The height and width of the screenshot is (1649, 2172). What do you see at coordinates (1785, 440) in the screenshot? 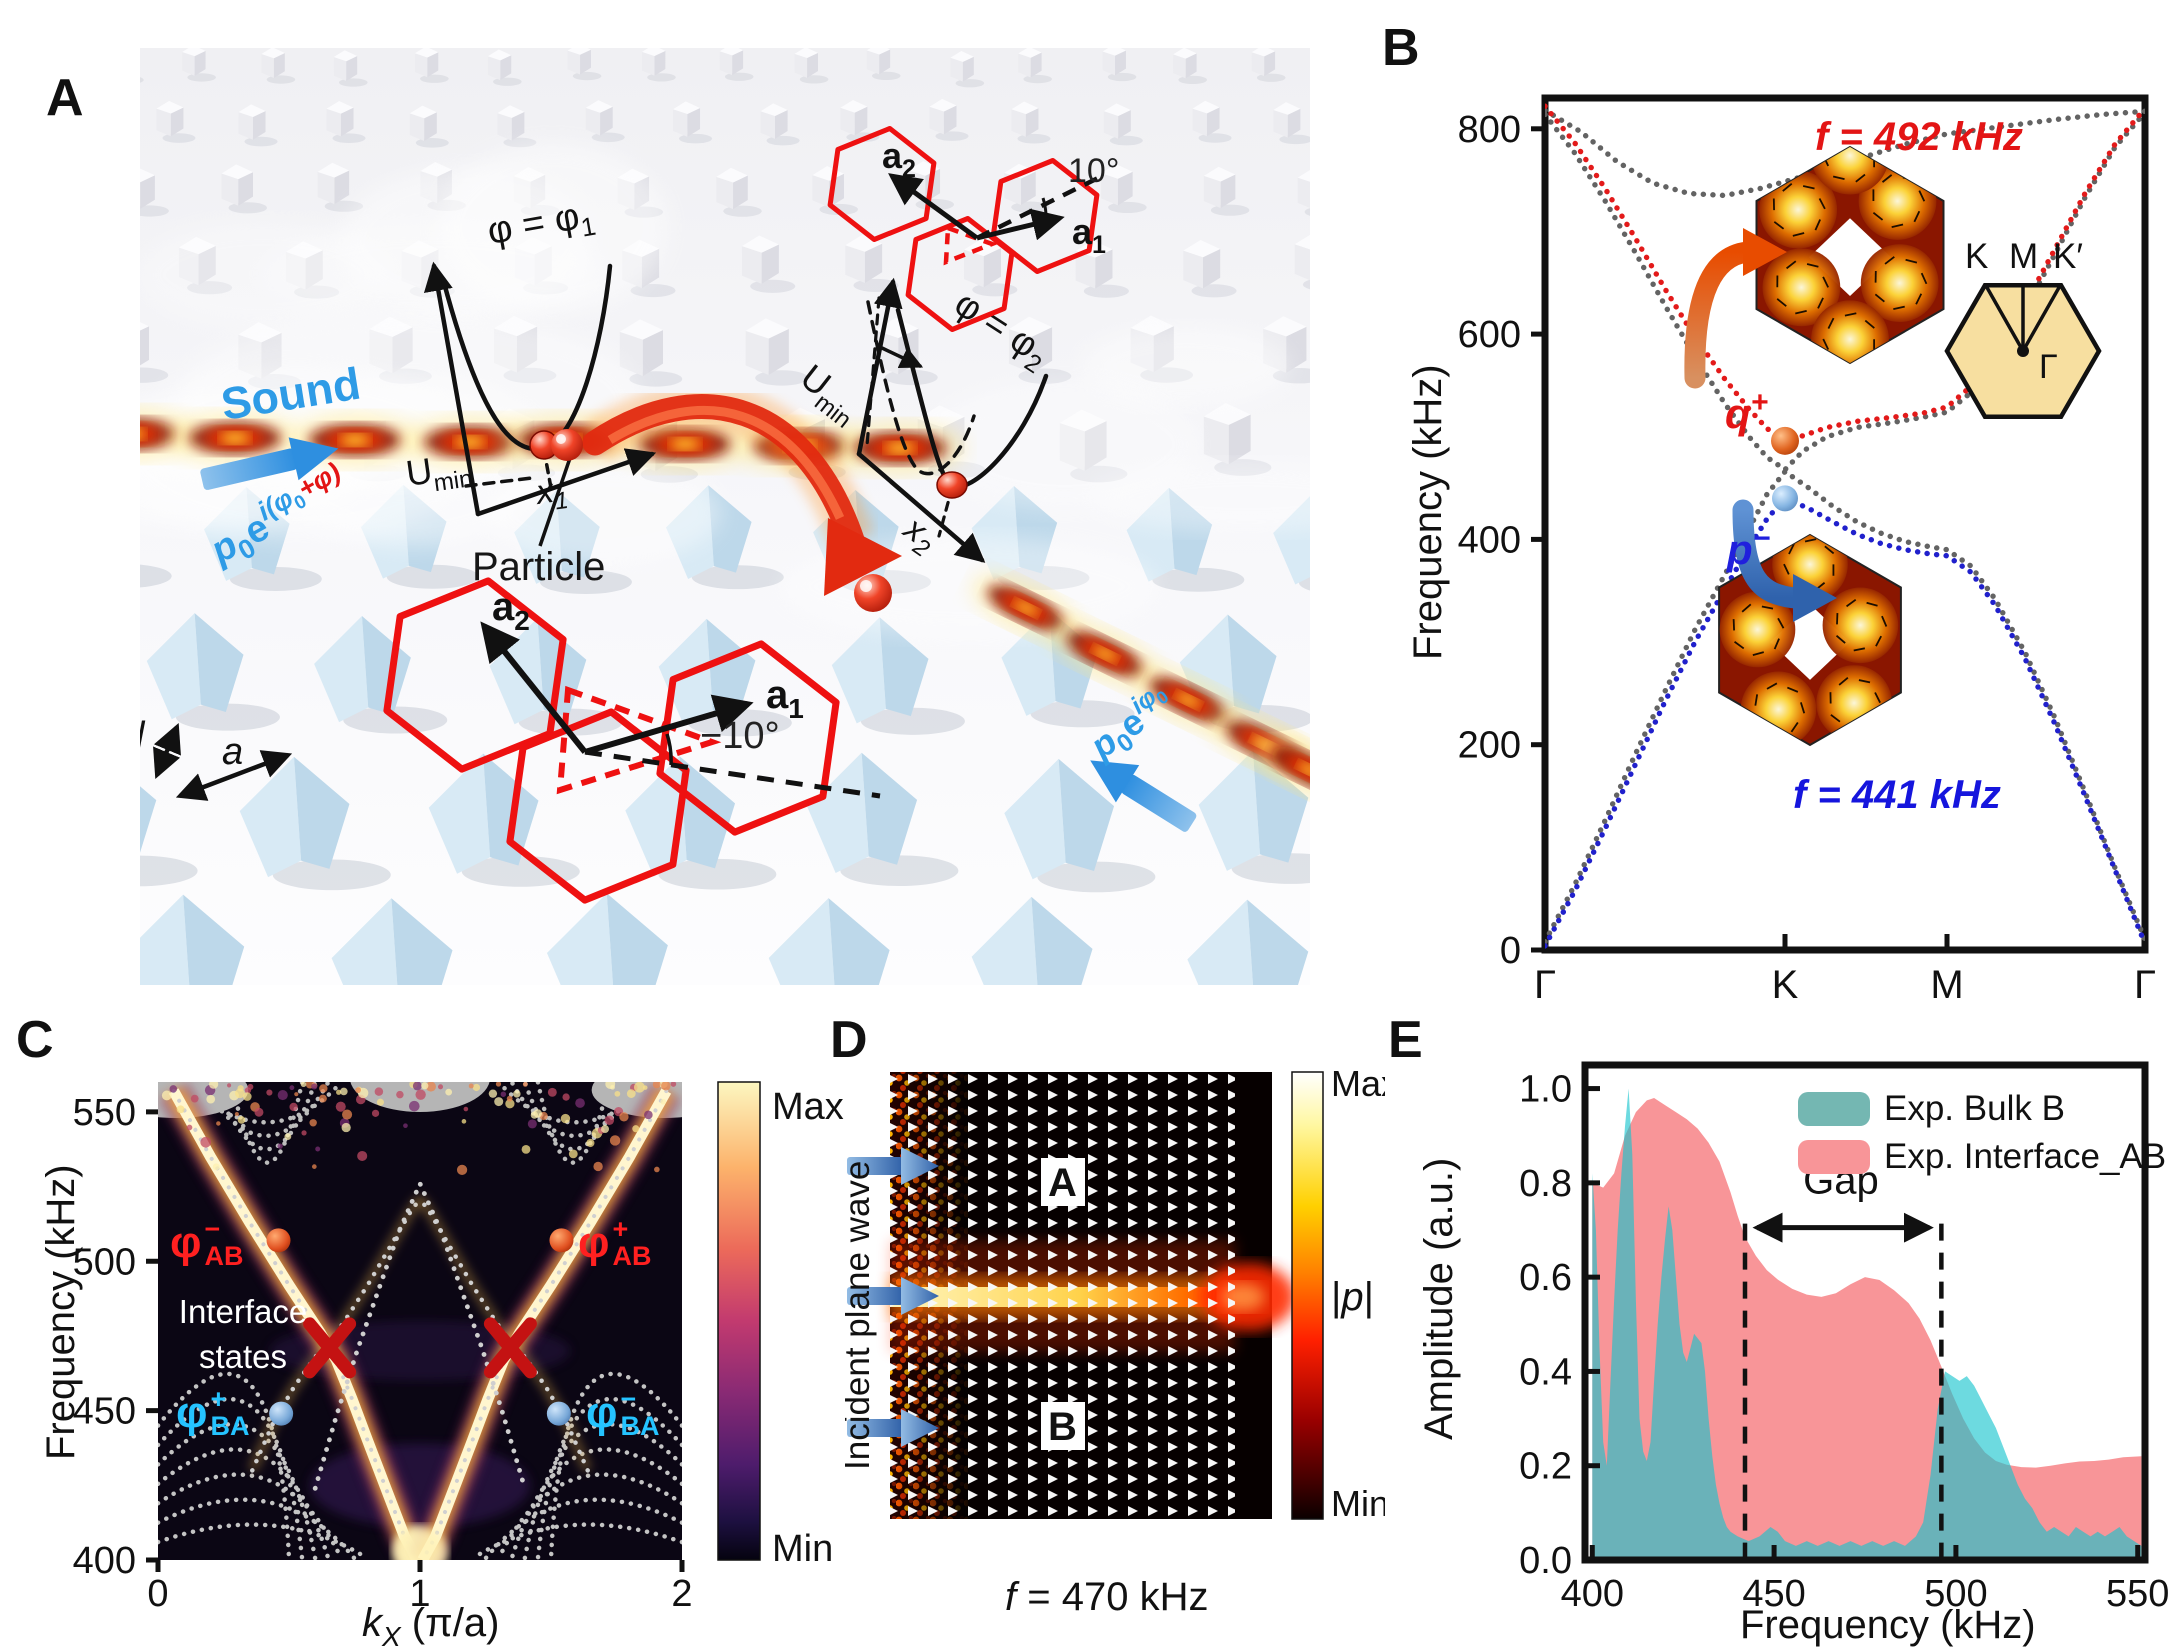
I see `q-plus-marker` at bounding box center [1785, 440].